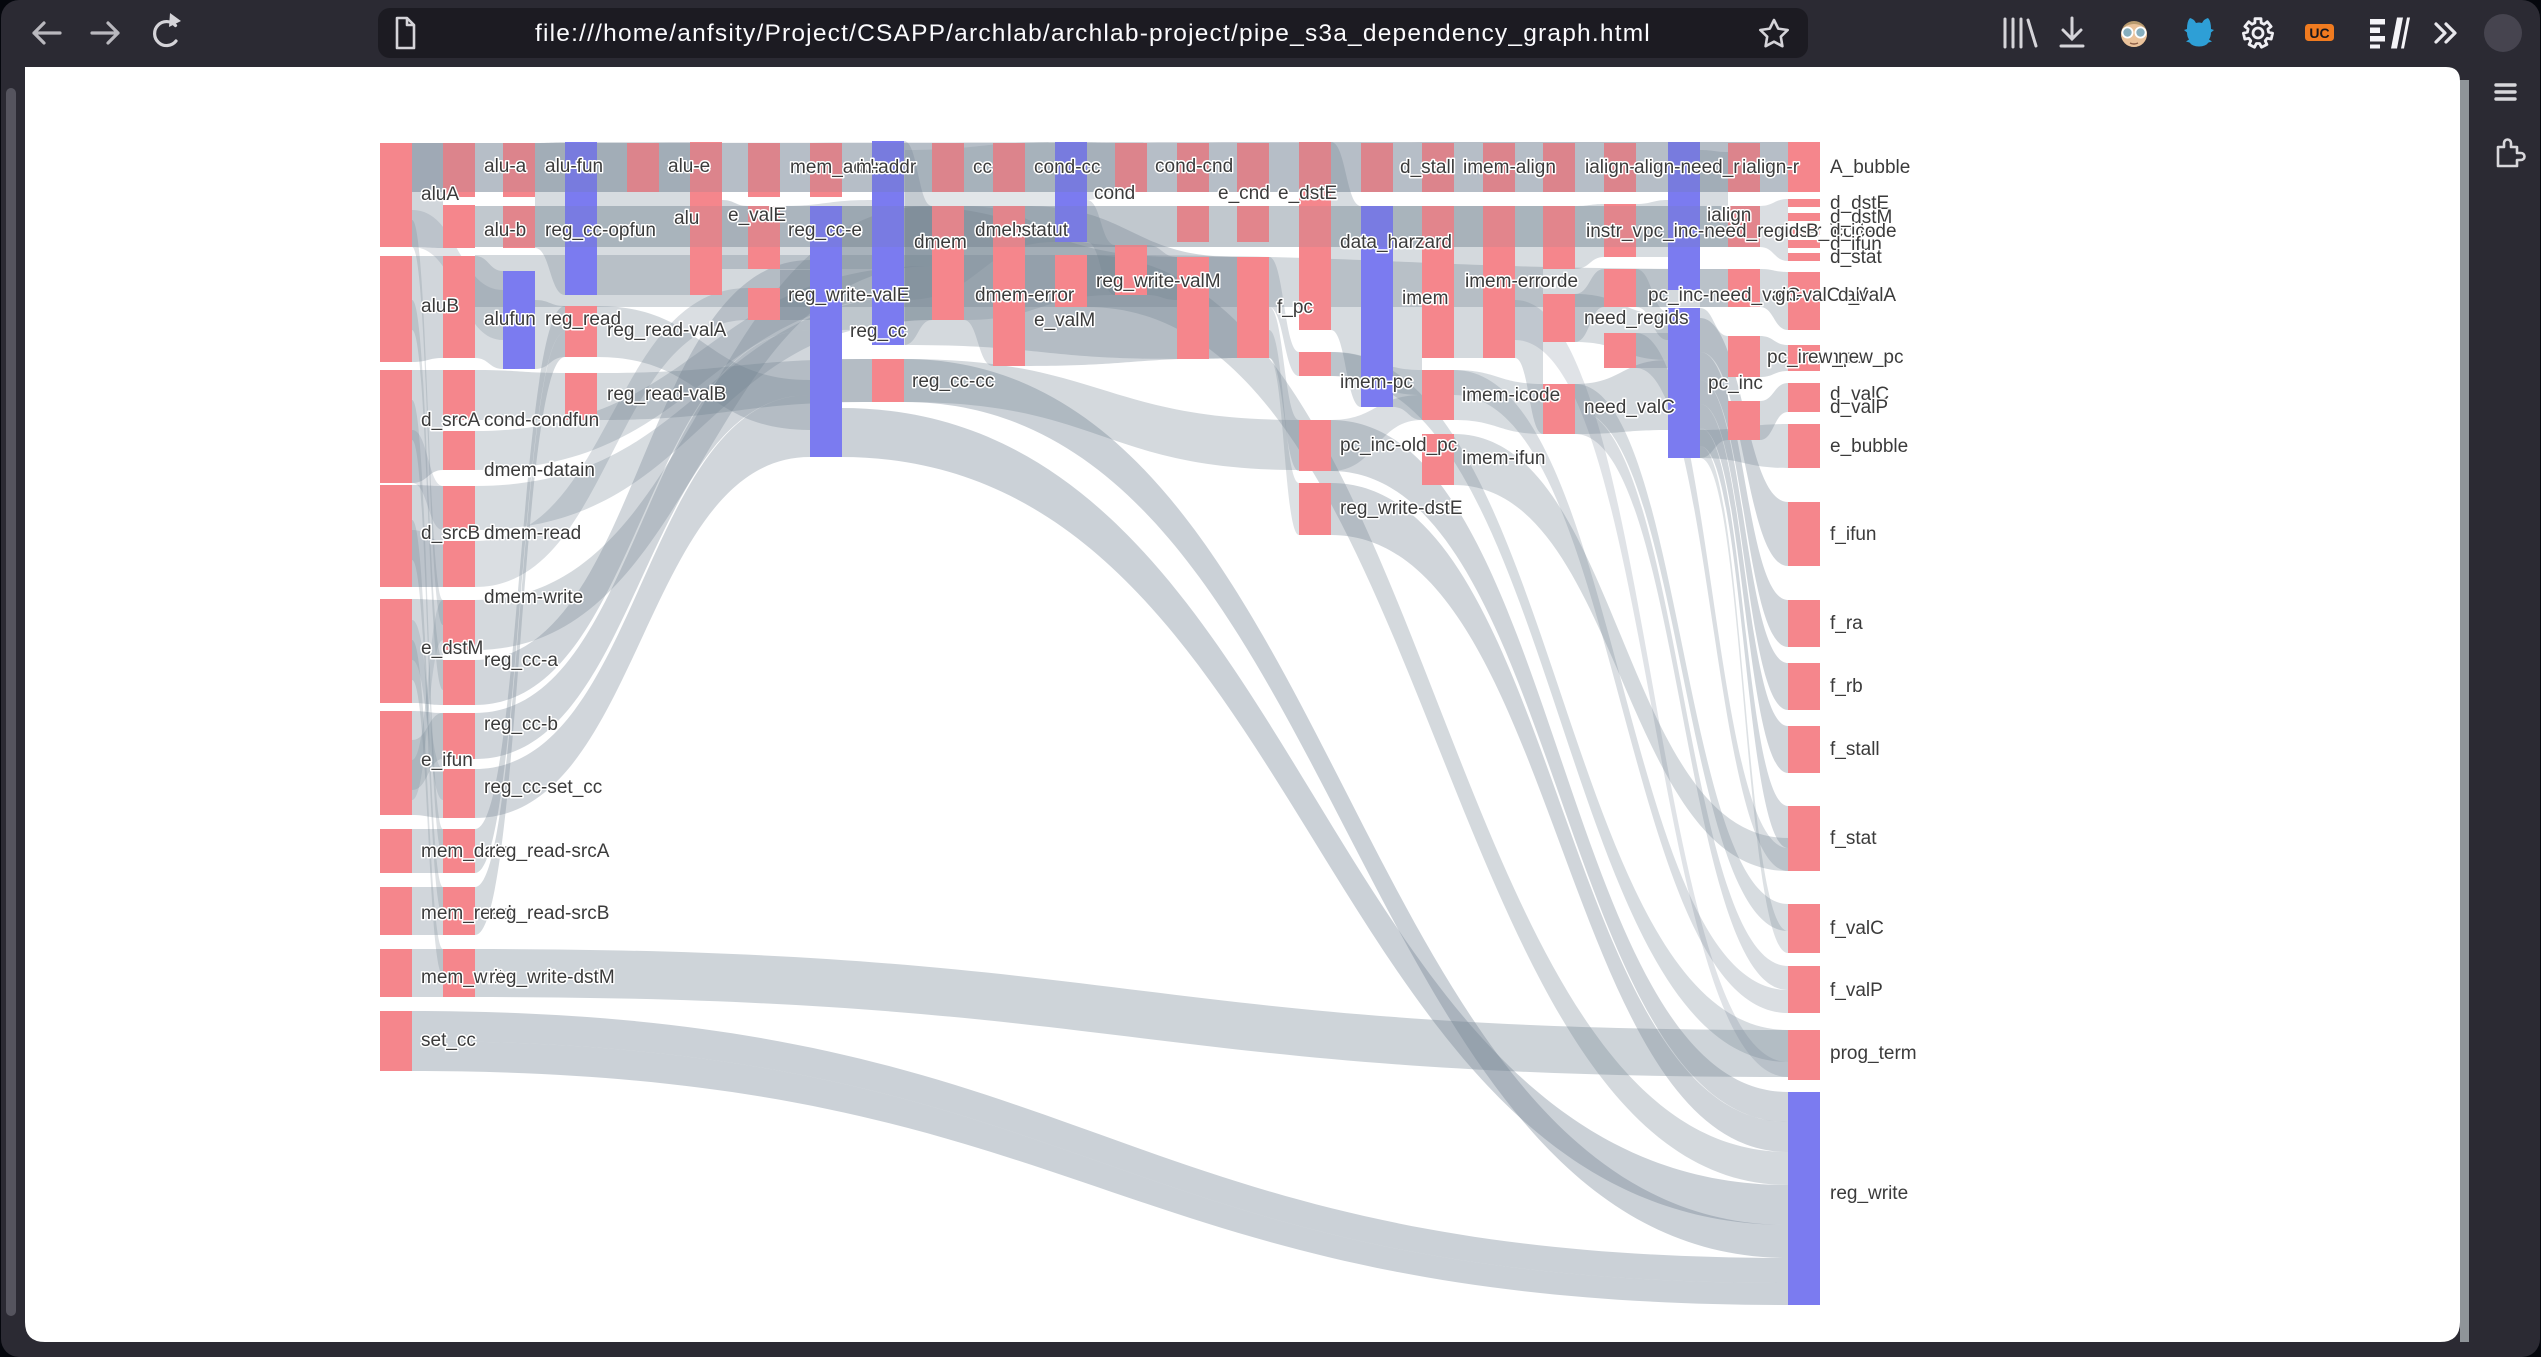  I want to click on svg-text: f_stall, so click(1855, 749).